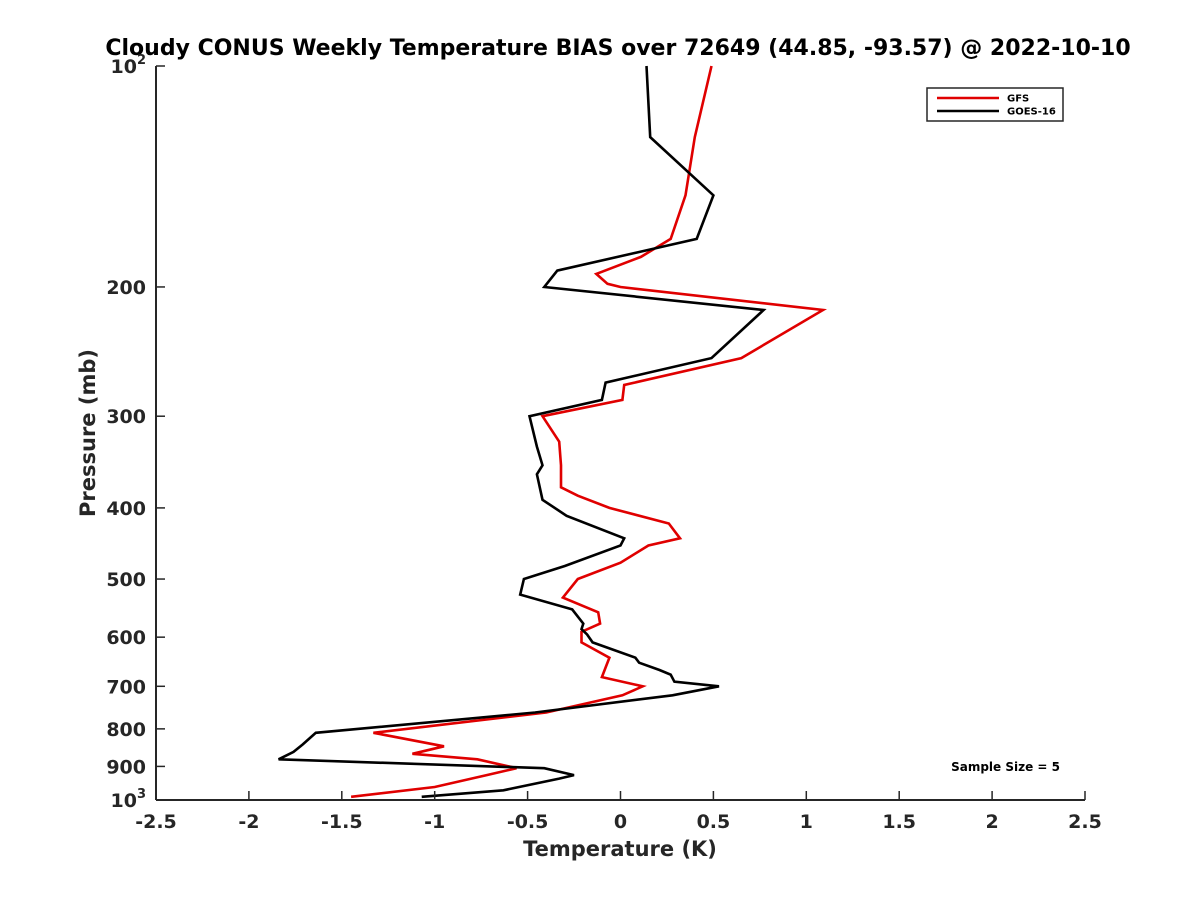 This screenshot has width=1200, height=900. Describe the element at coordinates (126, 288) in the screenshot. I see `y-tick-label: 200` at that location.